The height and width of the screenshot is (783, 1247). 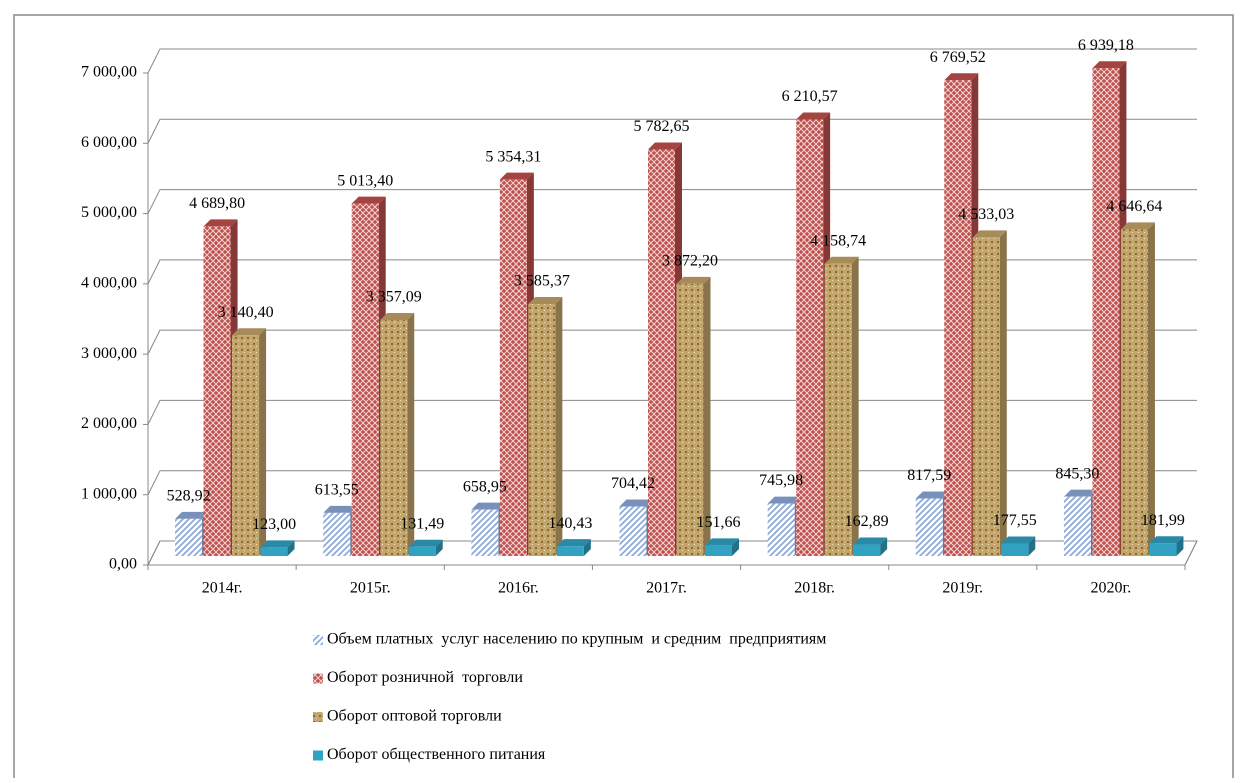 I want to click on value-label: 123,00, so click(x=274, y=524).